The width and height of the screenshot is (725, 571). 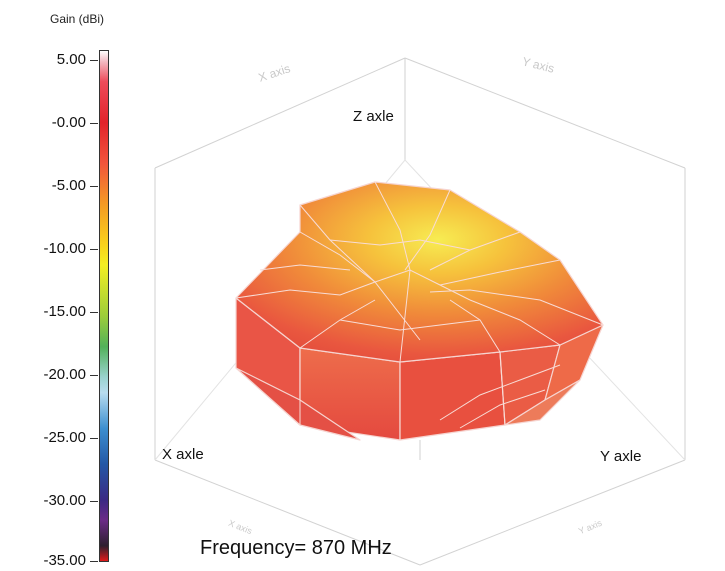 What do you see at coordinates (50, 186) in the screenshot?
I see `colorbar-tick: -5.00` at bounding box center [50, 186].